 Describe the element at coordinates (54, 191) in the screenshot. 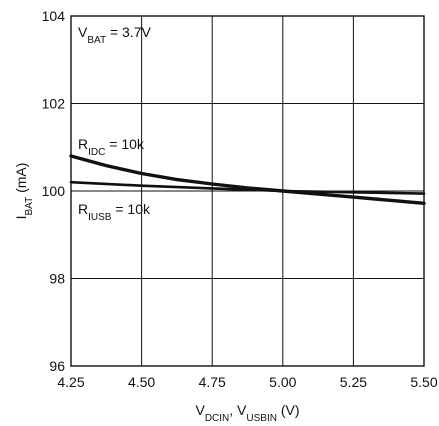

I see `y-tick-label: 100` at that location.